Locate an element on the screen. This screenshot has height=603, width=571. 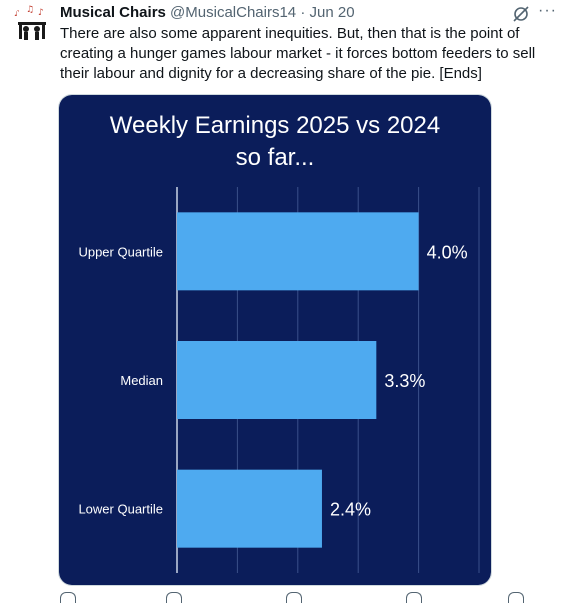
bookmark-icon is located at coordinates (516, 597).